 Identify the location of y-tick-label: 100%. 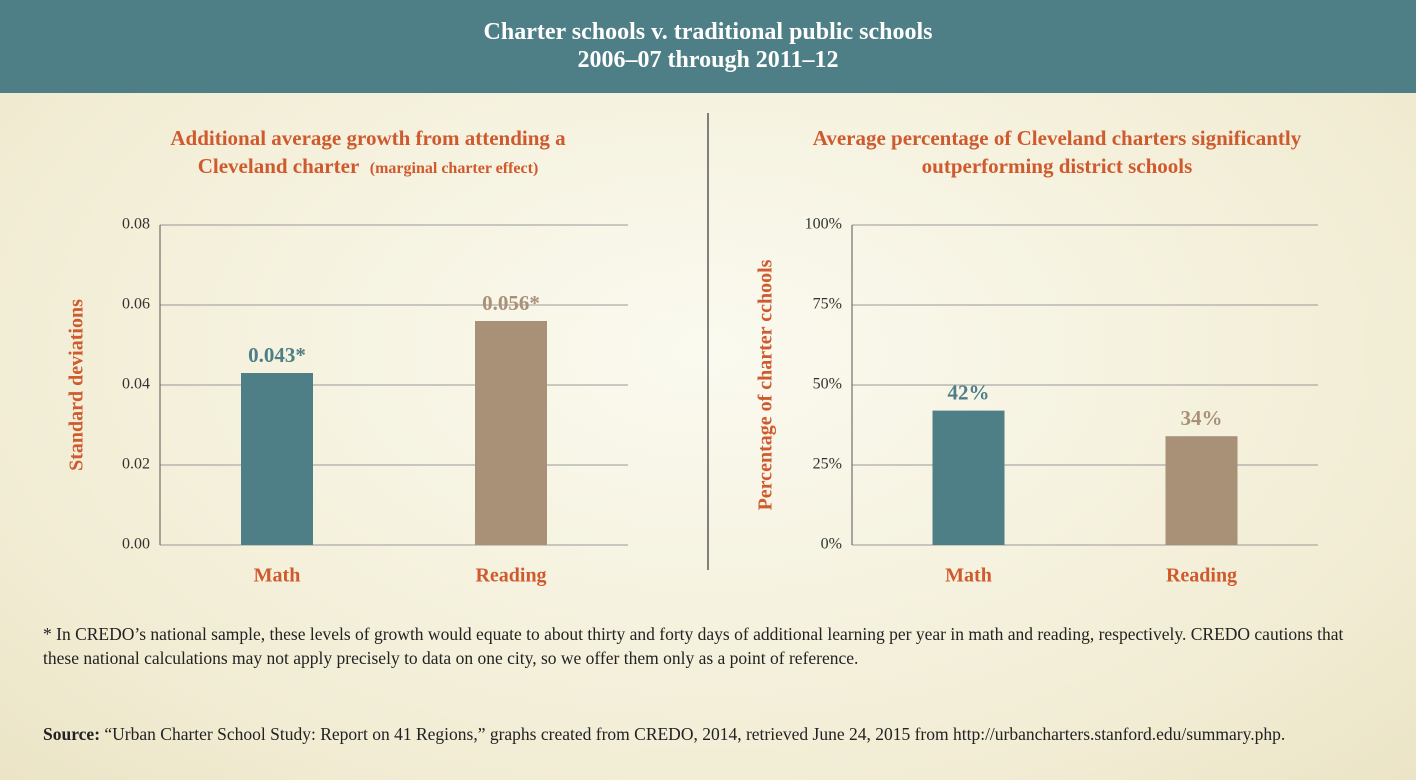
(823, 224).